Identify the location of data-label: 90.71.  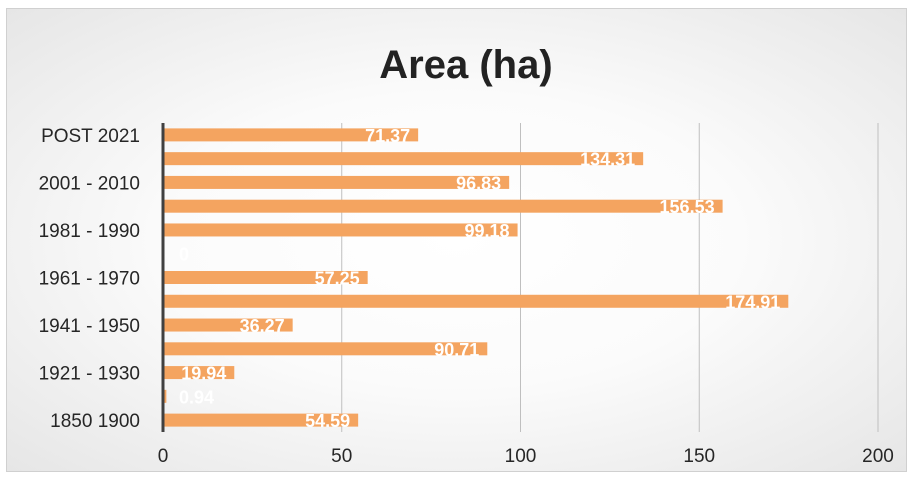
(456, 350).